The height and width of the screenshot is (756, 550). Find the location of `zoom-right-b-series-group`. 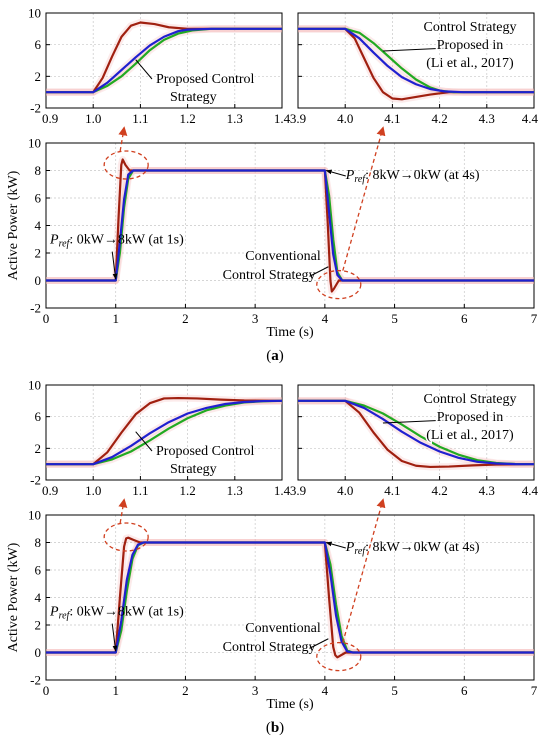

zoom-right-b-series-group is located at coordinates (416, 434).